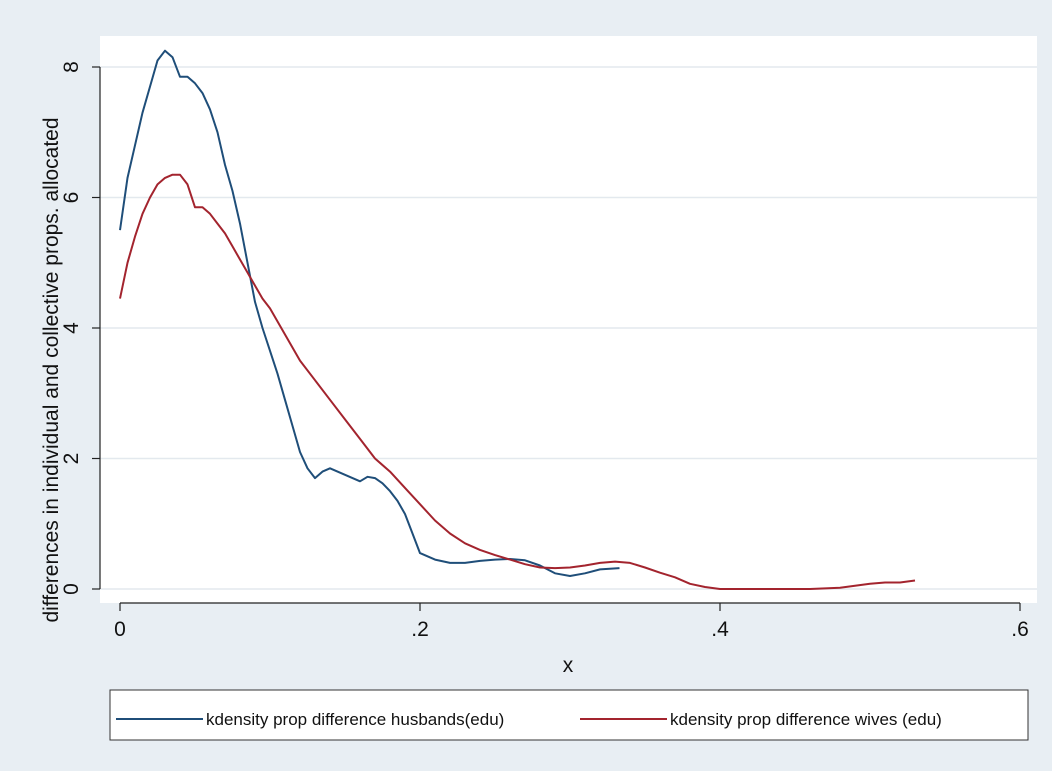  I want to click on x-tick-label-3: .6, so click(1020, 629).